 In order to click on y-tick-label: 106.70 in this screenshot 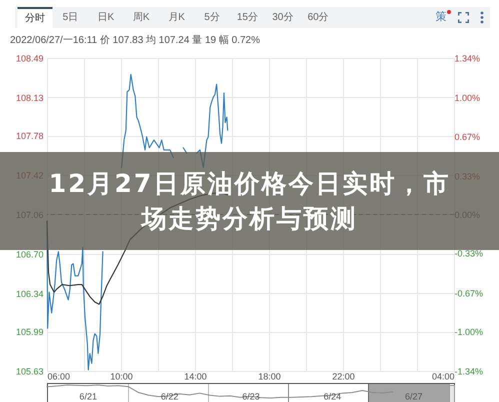, I will do `click(30, 254)`.